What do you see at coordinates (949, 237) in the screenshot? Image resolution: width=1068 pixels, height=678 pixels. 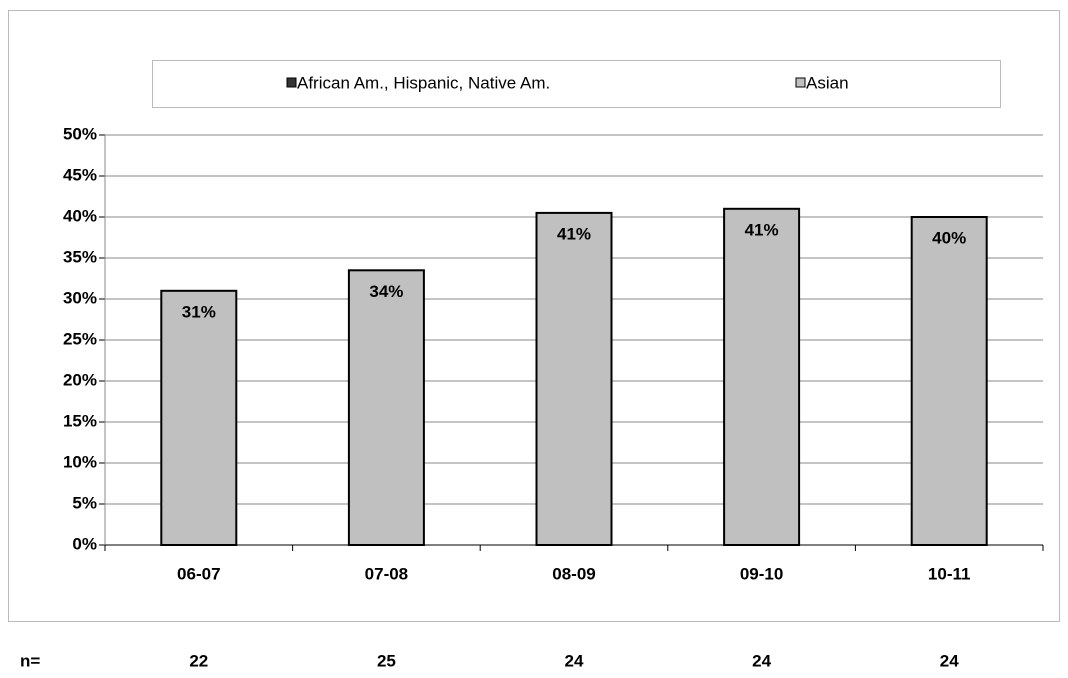 I see `value-label: 40%` at bounding box center [949, 237].